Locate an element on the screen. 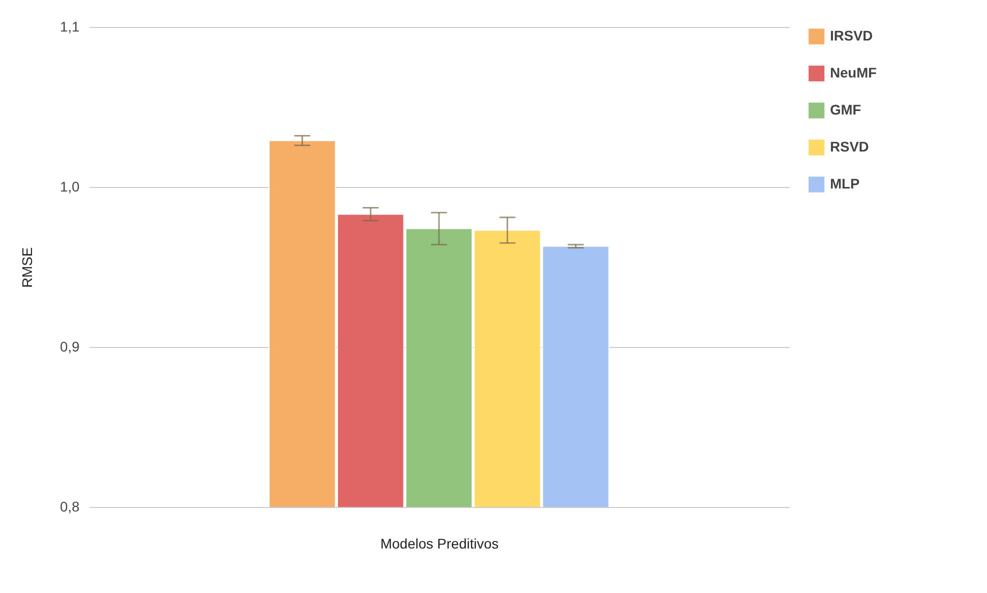 The image size is (987, 593). y-tick-label: 1,1 is located at coordinates (70, 26).